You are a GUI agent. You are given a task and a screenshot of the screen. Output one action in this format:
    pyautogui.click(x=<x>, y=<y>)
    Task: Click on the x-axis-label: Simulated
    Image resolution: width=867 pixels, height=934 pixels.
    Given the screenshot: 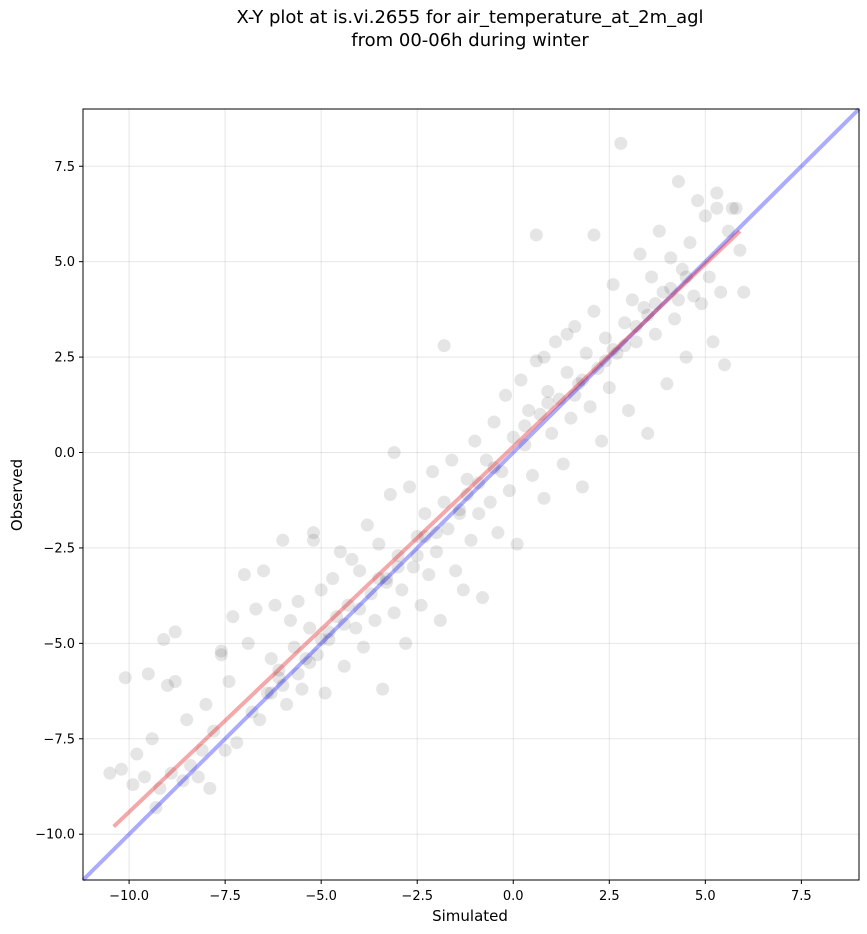 What is the action you would take?
    pyautogui.click(x=470, y=916)
    